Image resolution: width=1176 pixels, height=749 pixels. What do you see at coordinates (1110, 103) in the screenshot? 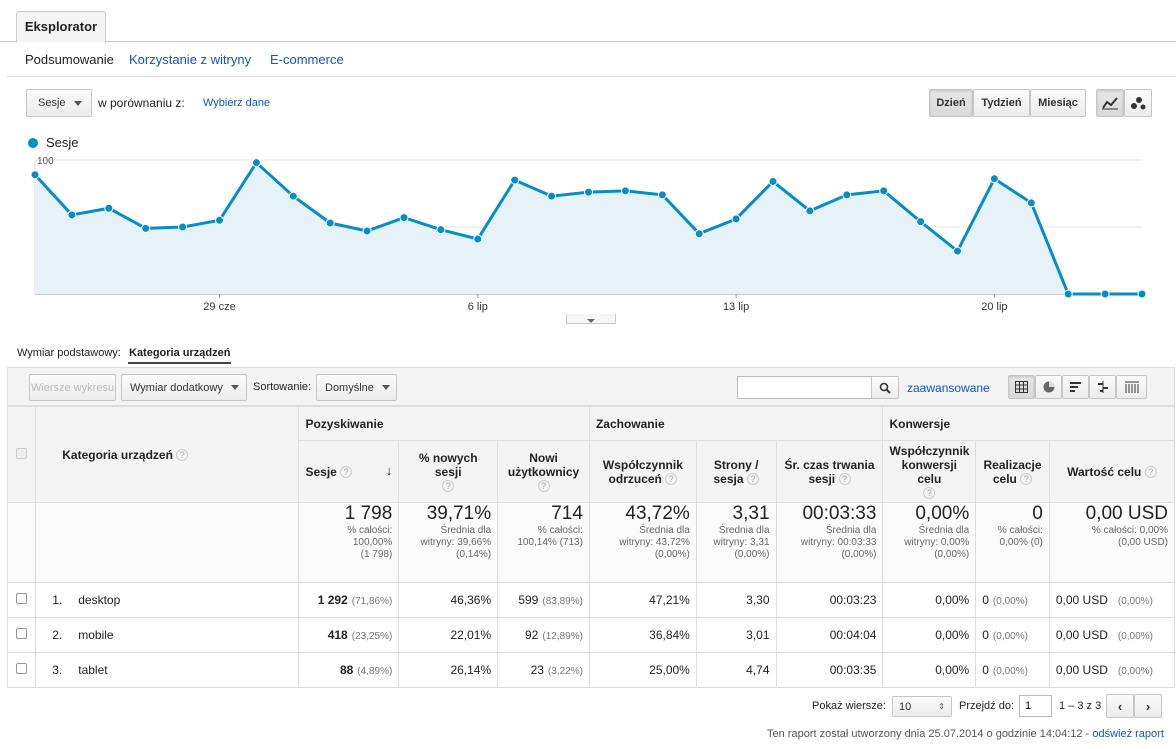
I see `line-chart-button` at bounding box center [1110, 103].